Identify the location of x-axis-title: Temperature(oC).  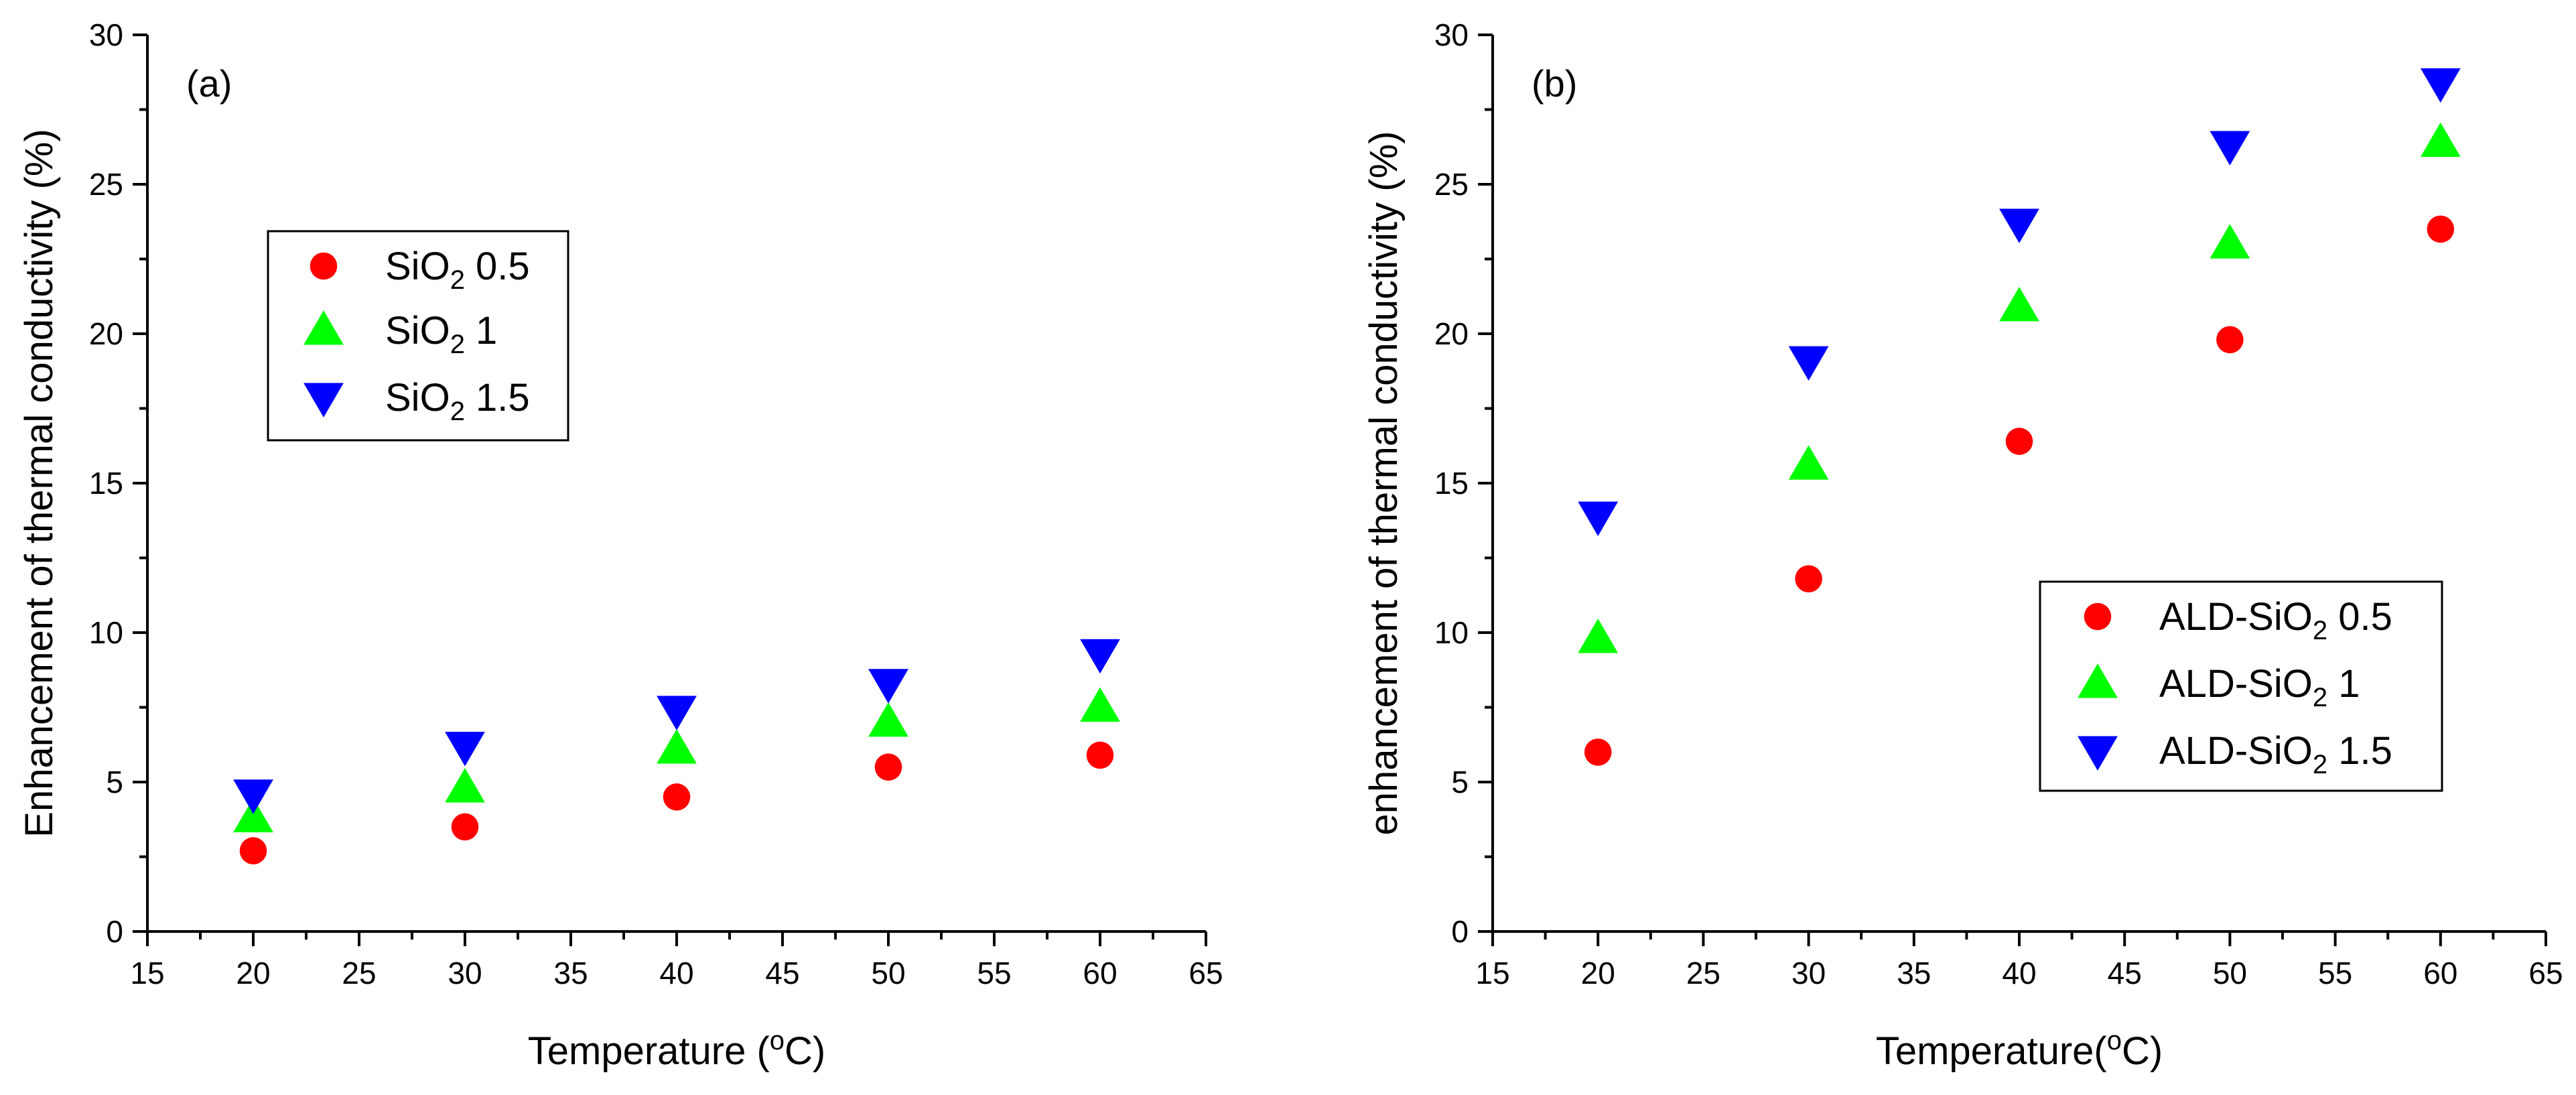
(2020, 1049).